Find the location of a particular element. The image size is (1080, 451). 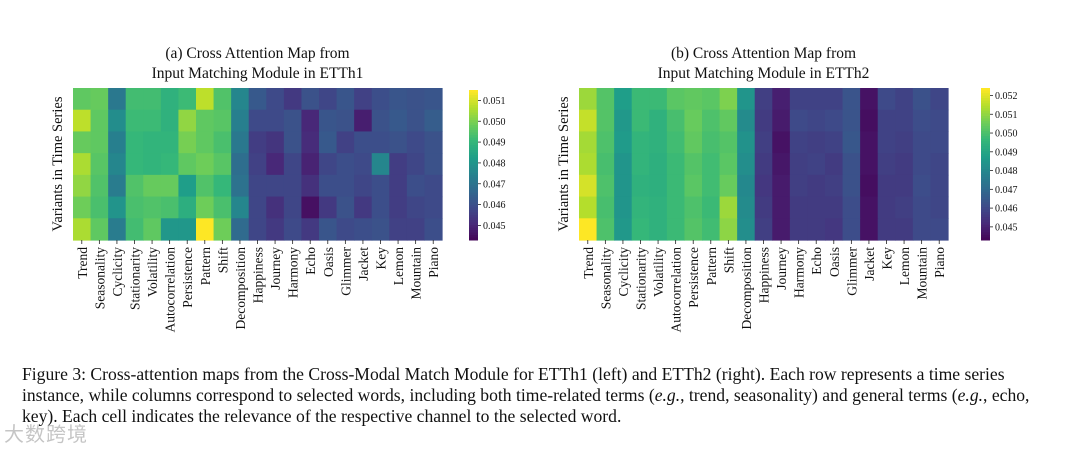

colorbar-tick-label: 0.048 is located at coordinates (1006, 171).